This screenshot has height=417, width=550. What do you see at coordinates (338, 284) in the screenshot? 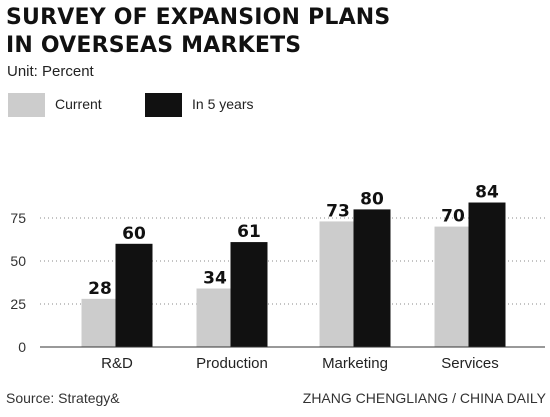
I see `bar-current-marketing` at bounding box center [338, 284].